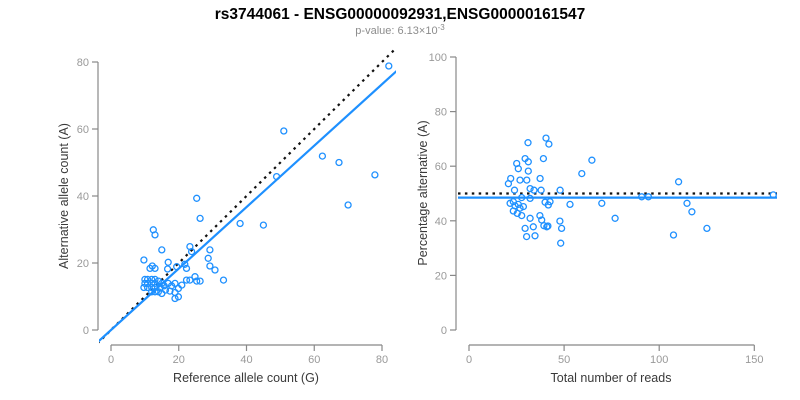 This screenshot has height=400, width=800. Describe the element at coordinates (611, 378) in the screenshot. I see `right-x-axis-title: Total number of reads` at that location.